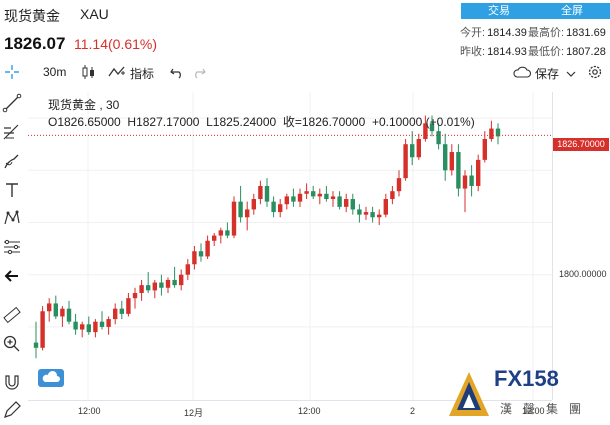 Image resolution: width=610 pixels, height=425 pixels. What do you see at coordinates (12, 411) in the screenshot?
I see `lock-pencil-icon` at bounding box center [12, 411].